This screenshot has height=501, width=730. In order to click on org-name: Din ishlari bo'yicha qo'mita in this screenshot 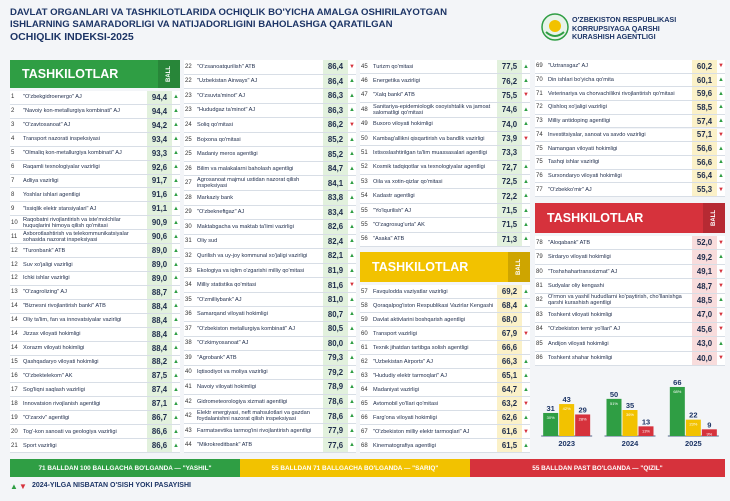, I will do `click(581, 80)`.